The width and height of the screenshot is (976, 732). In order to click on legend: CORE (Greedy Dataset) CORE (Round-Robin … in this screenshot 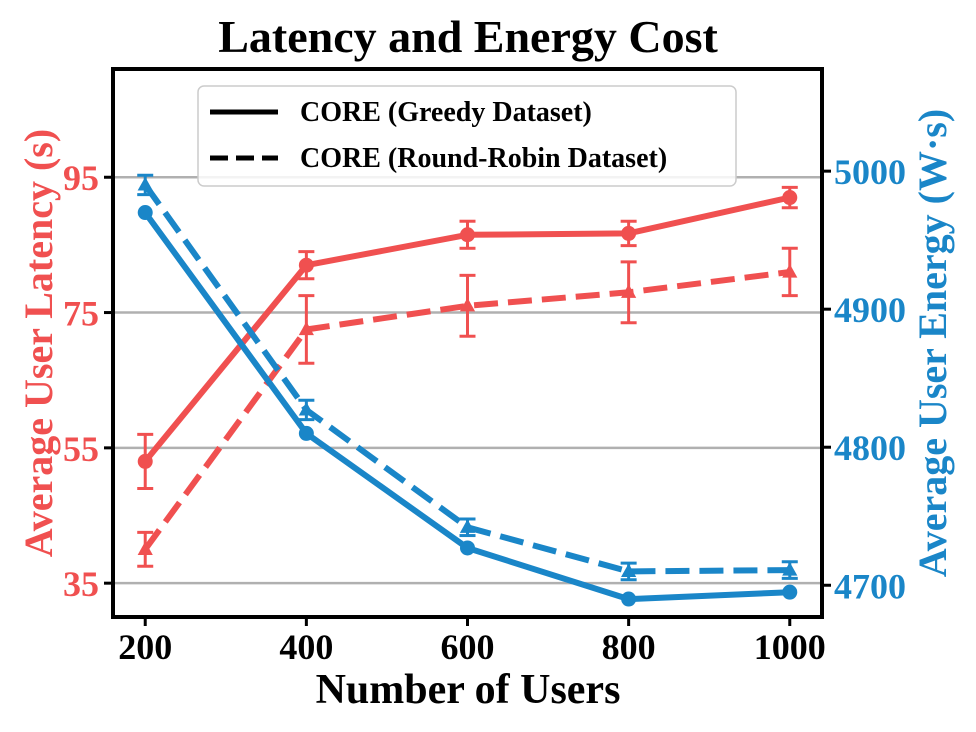, I will do `click(467, 136)`.